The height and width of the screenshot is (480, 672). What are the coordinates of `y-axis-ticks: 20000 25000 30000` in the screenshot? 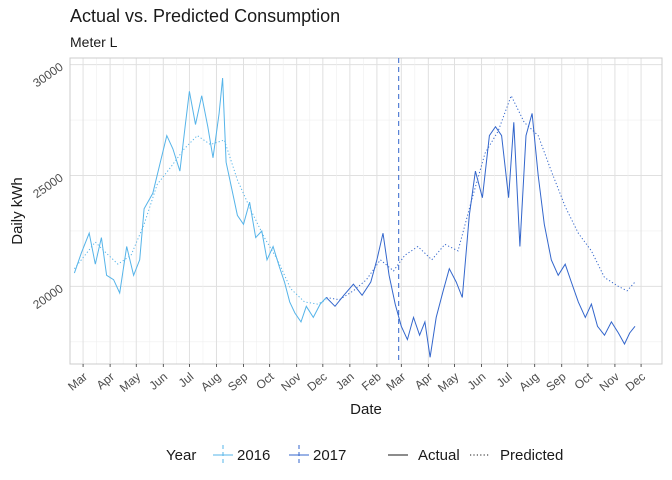 It's located at (48, 185).